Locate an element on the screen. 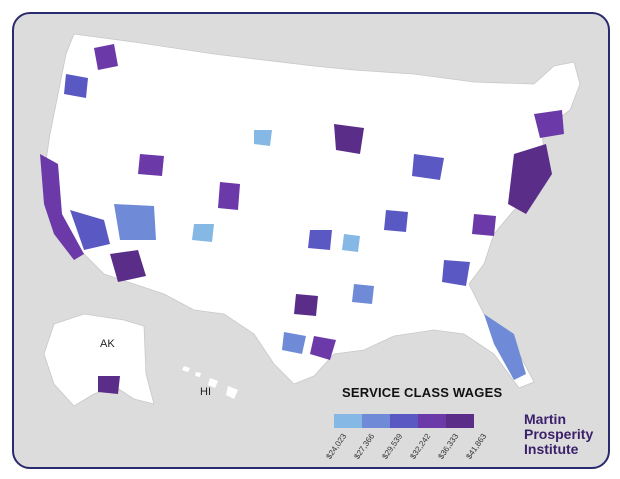 The image size is (620, 479). legend-title: SERVICE CLASS WAGES is located at coordinates (422, 392).